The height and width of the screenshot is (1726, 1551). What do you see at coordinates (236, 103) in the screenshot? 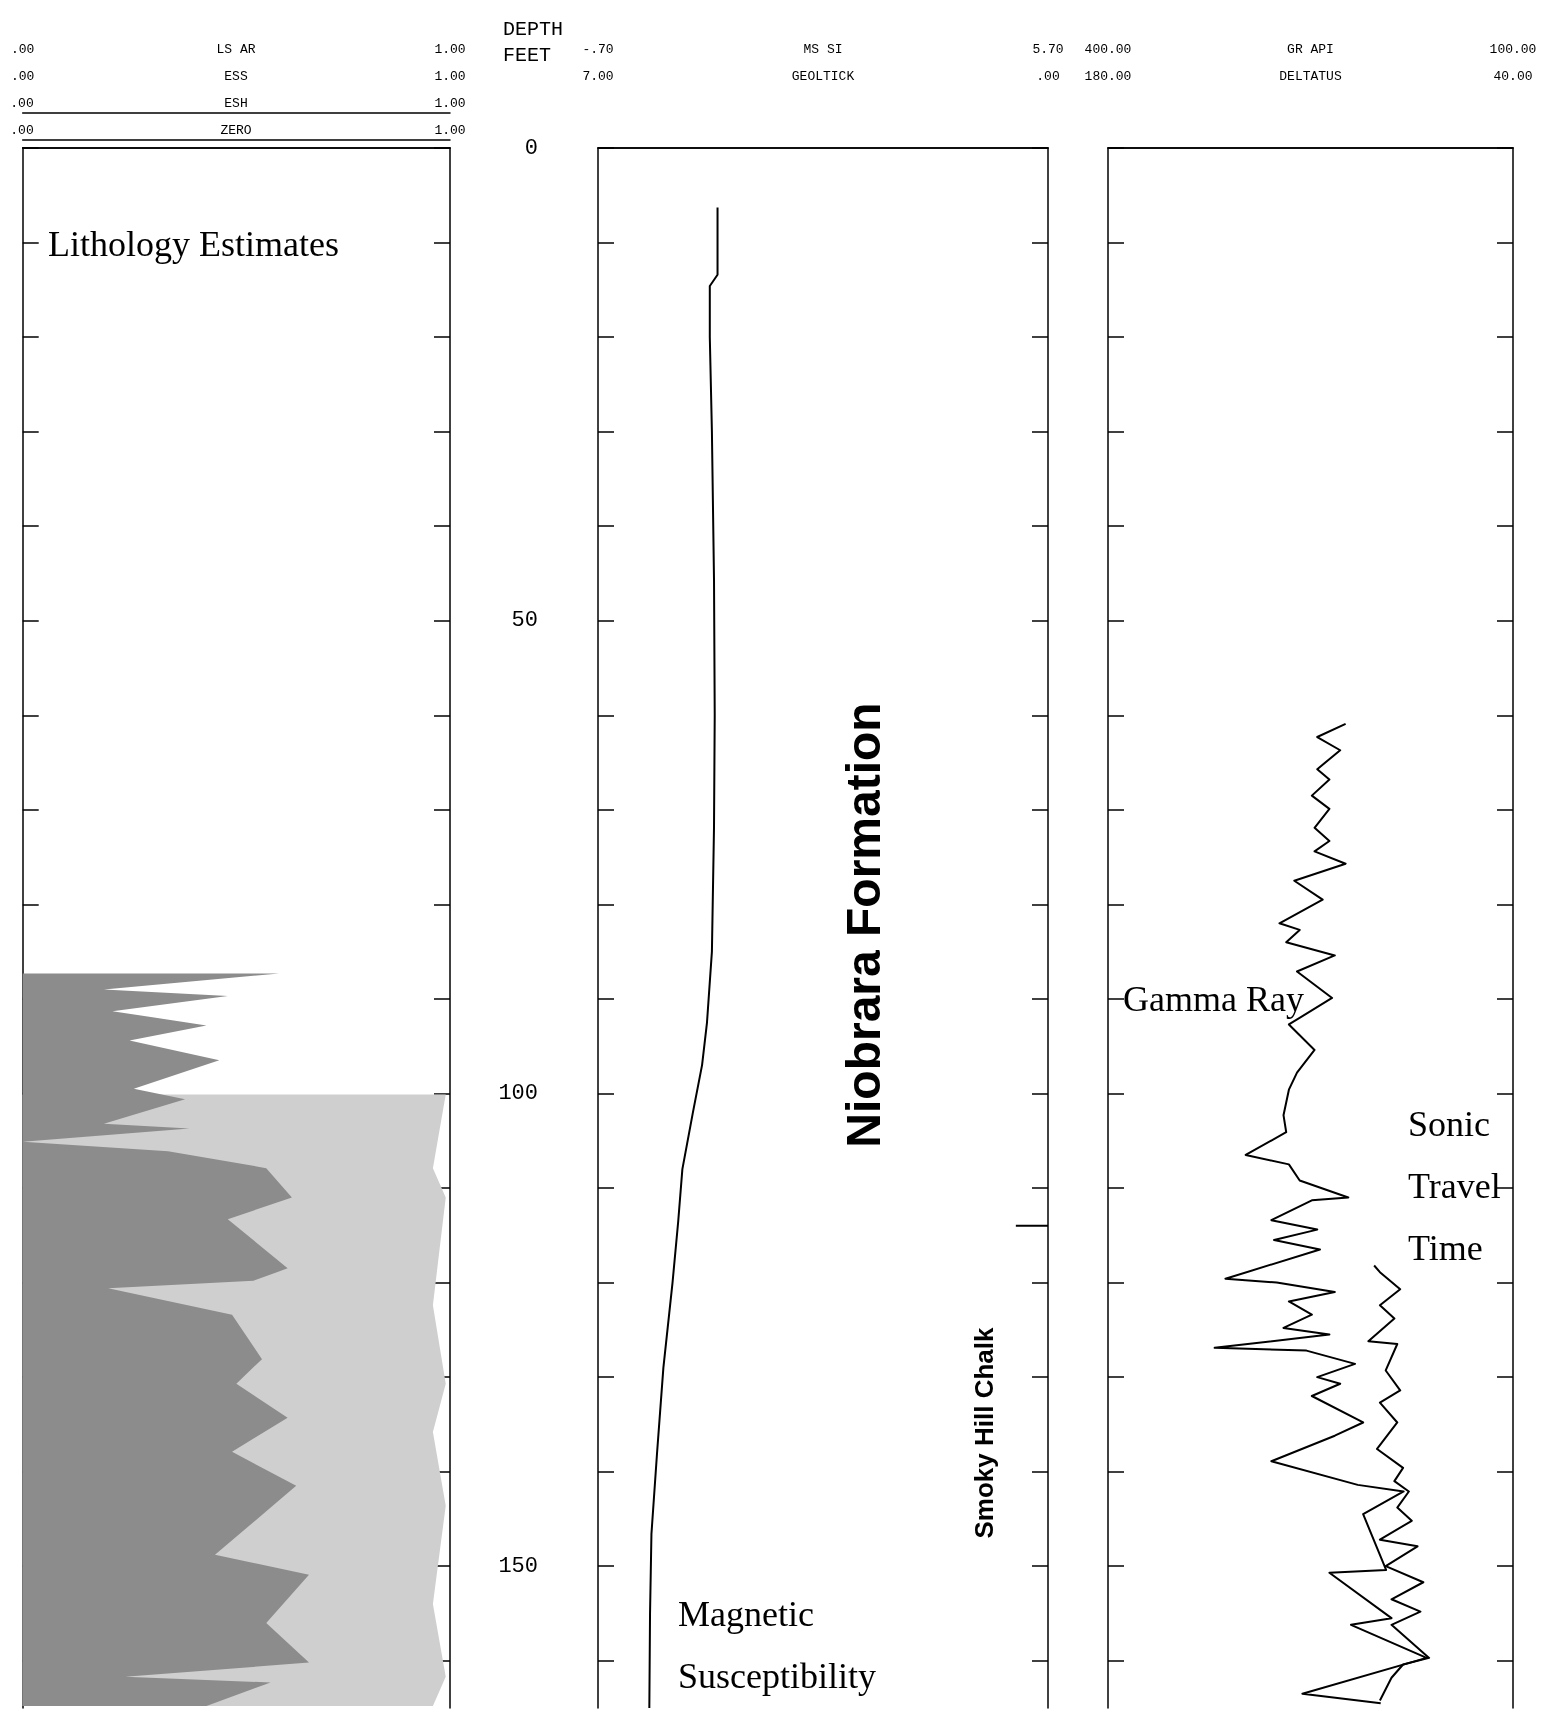
I see `text: ESH` at bounding box center [236, 103].